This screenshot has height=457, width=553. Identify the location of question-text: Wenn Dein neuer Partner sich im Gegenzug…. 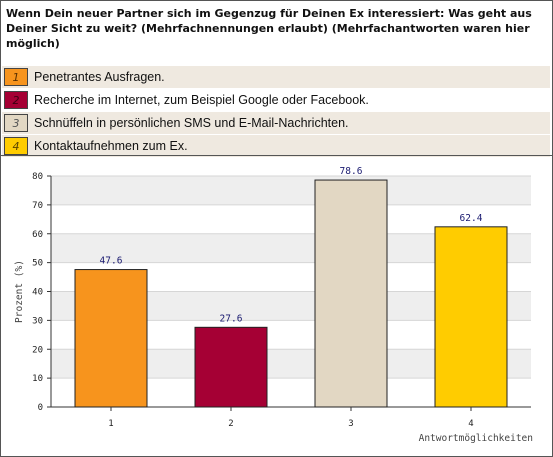
(269, 28).